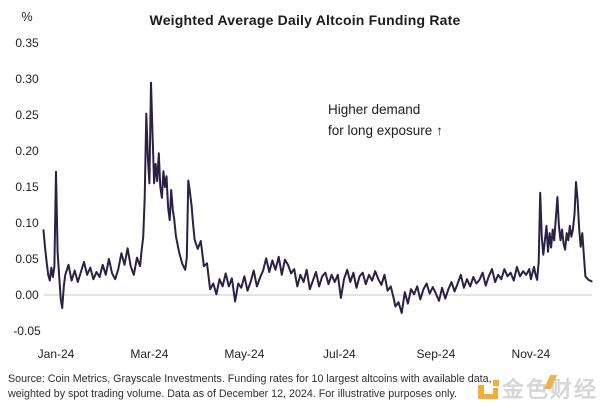 This screenshot has width=600, height=409. Describe the element at coordinates (27, 259) in the screenshot. I see `y-tick-label: 0.05` at that location.